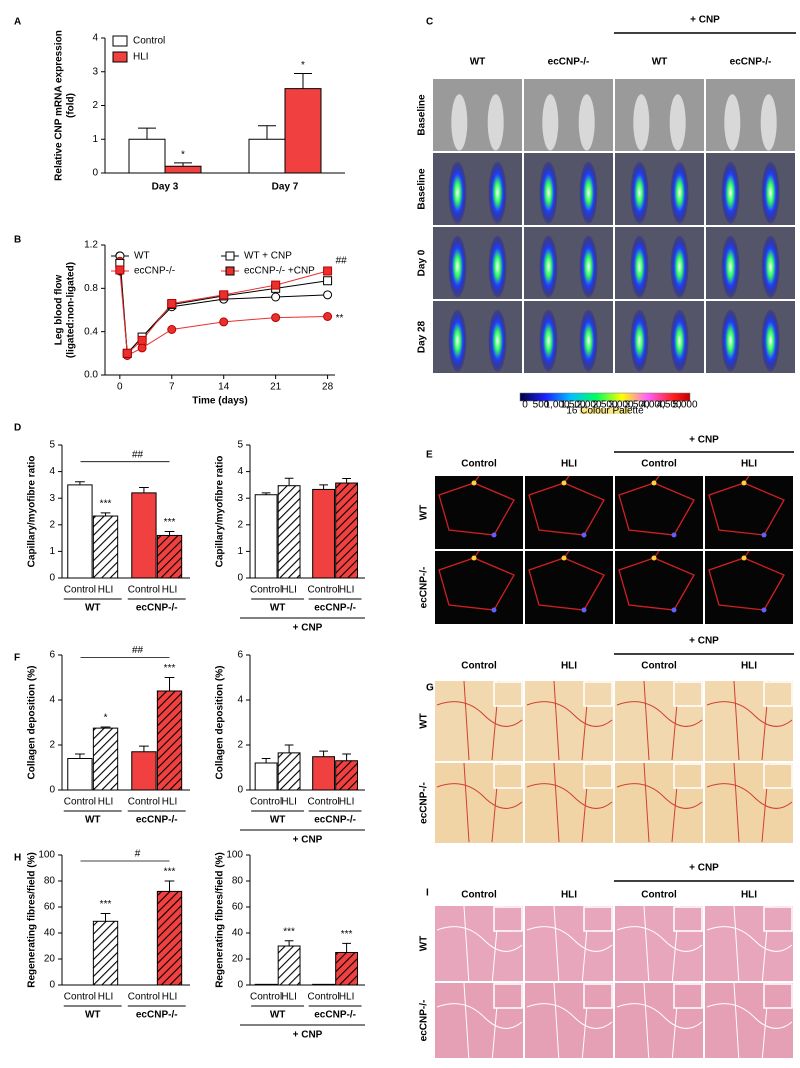 The image size is (800, 1068). What do you see at coordinates (668, 405) in the screenshot?
I see `scale-label: 4,500` at bounding box center [668, 405].